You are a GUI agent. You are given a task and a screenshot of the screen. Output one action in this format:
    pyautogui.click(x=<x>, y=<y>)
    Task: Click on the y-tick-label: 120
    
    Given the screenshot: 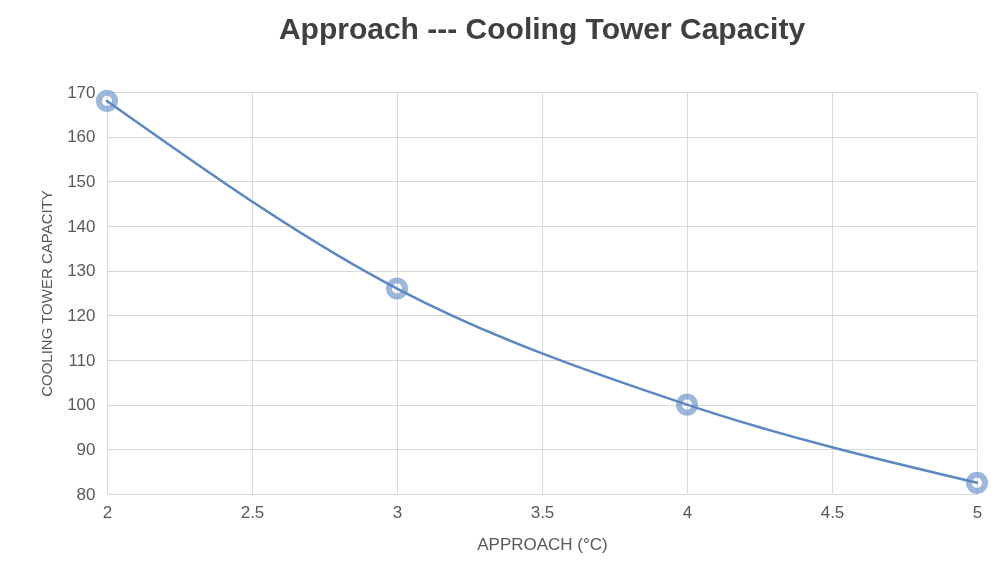 What is the action you would take?
    pyautogui.click(x=81, y=315)
    